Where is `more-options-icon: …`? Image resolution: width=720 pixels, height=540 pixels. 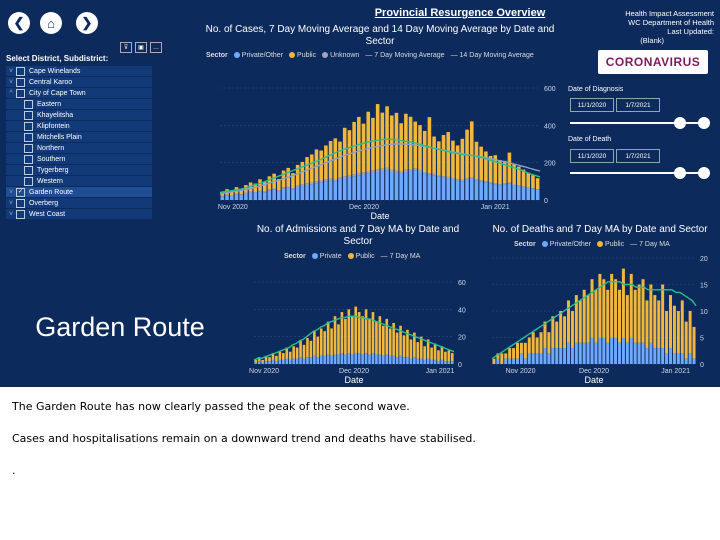
more-options-icon: … is located at coordinates (156, 47).